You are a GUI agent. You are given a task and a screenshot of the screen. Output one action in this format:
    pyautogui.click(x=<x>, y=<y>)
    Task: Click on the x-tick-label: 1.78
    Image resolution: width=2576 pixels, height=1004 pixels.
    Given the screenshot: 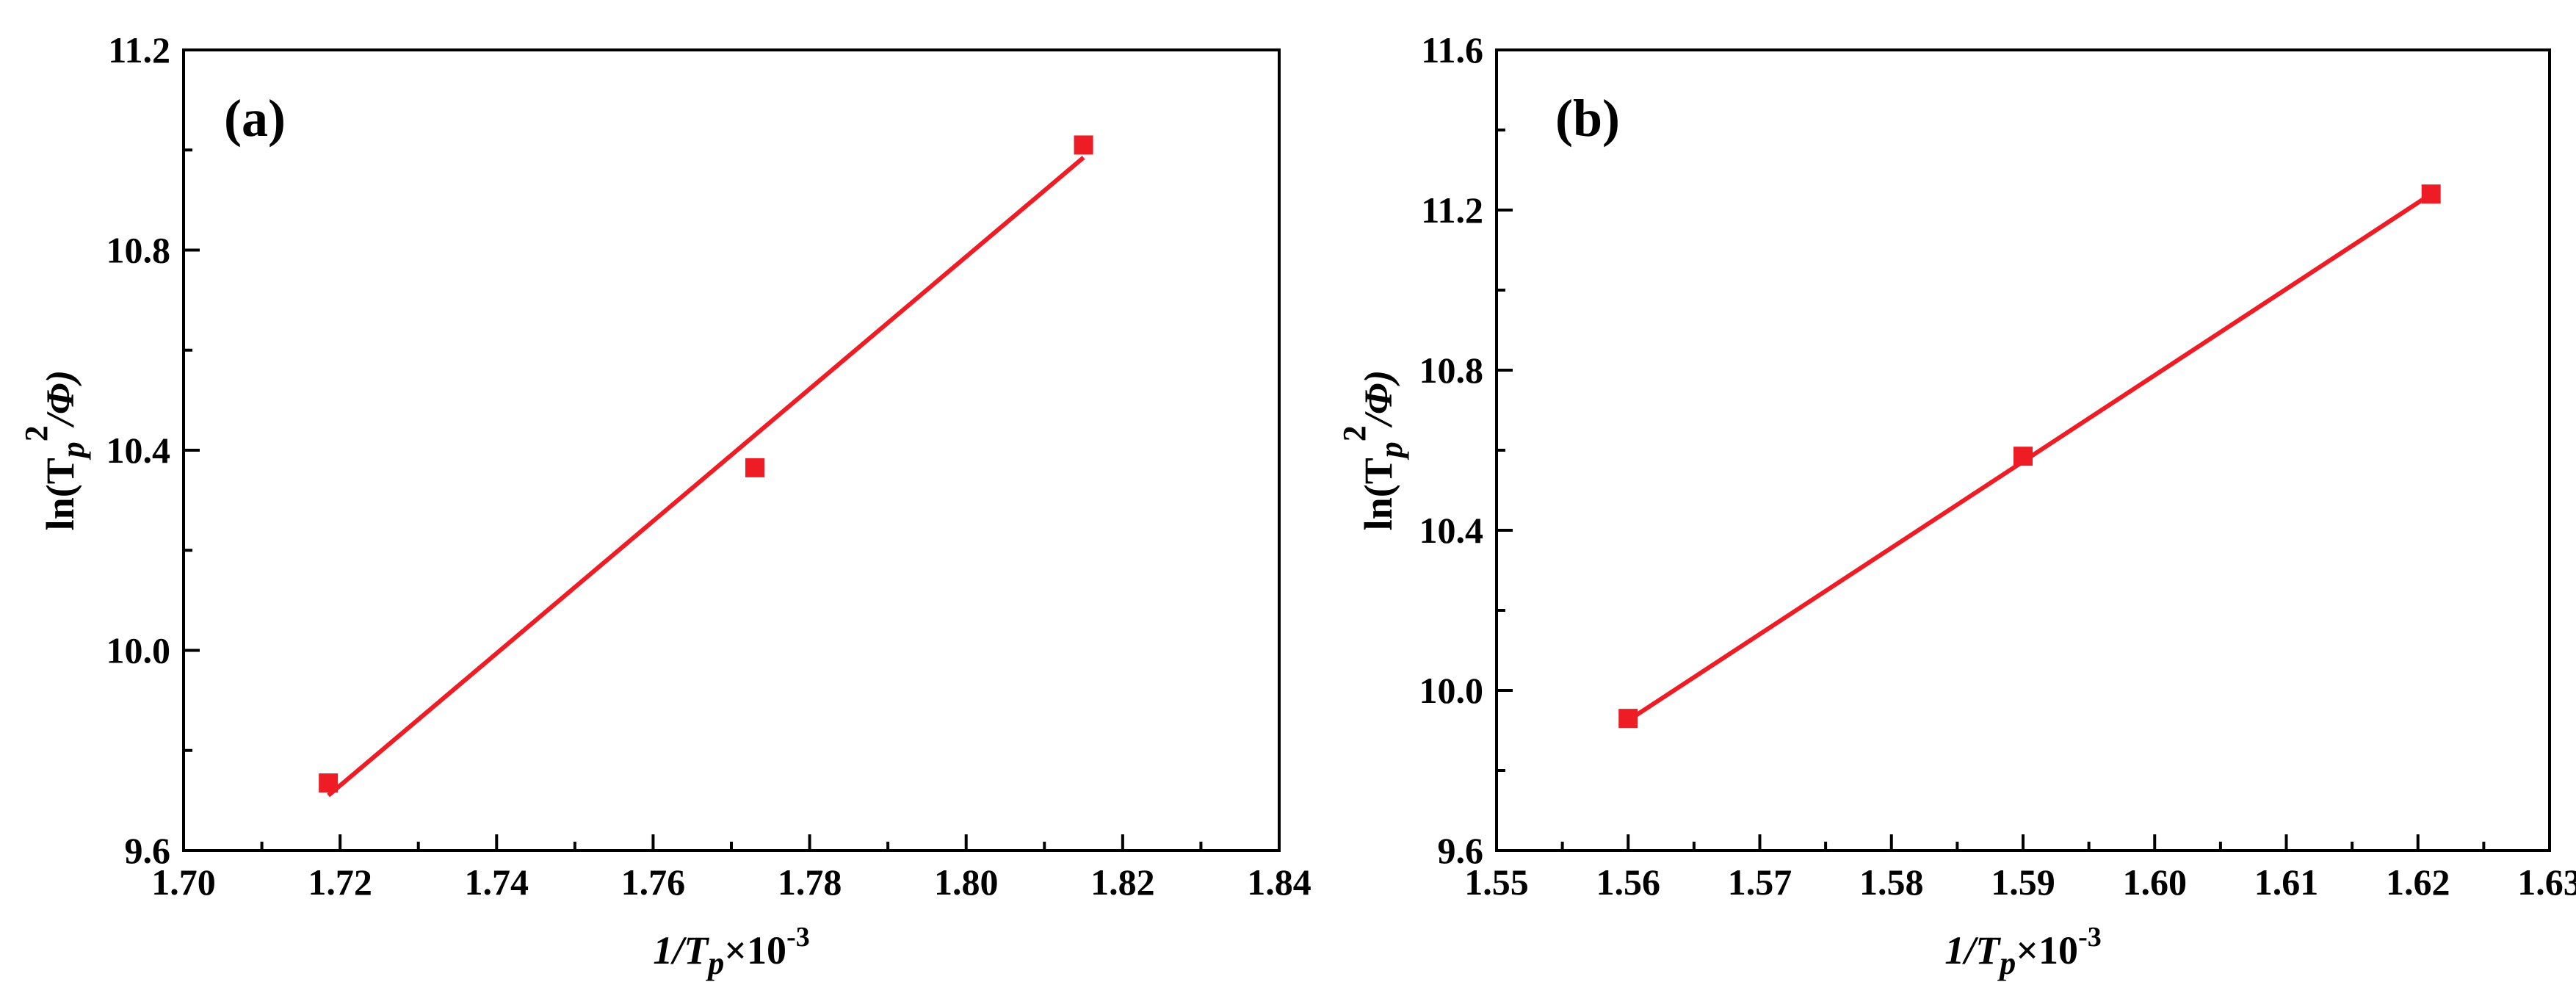 What is the action you would take?
    pyautogui.click(x=810, y=882)
    